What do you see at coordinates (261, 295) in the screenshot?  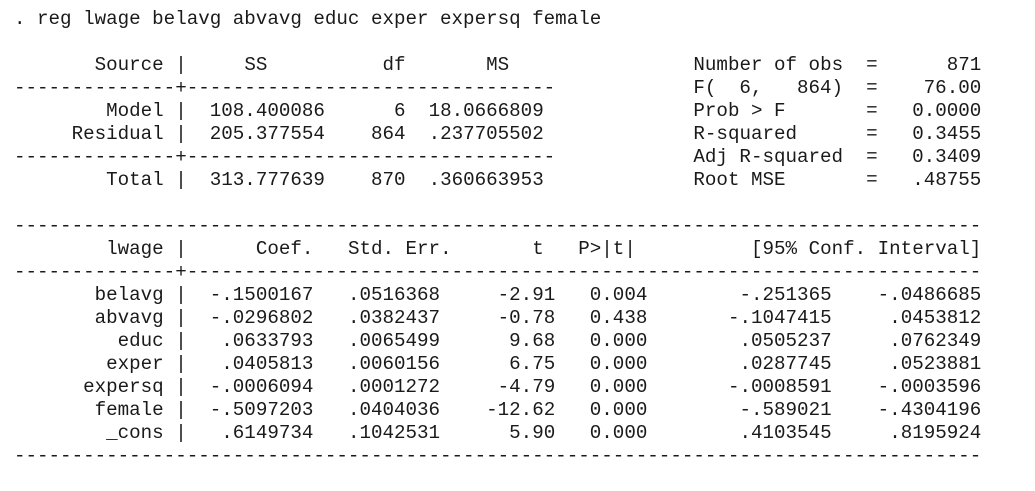 I see `coef-value: -.1500167` at bounding box center [261, 295].